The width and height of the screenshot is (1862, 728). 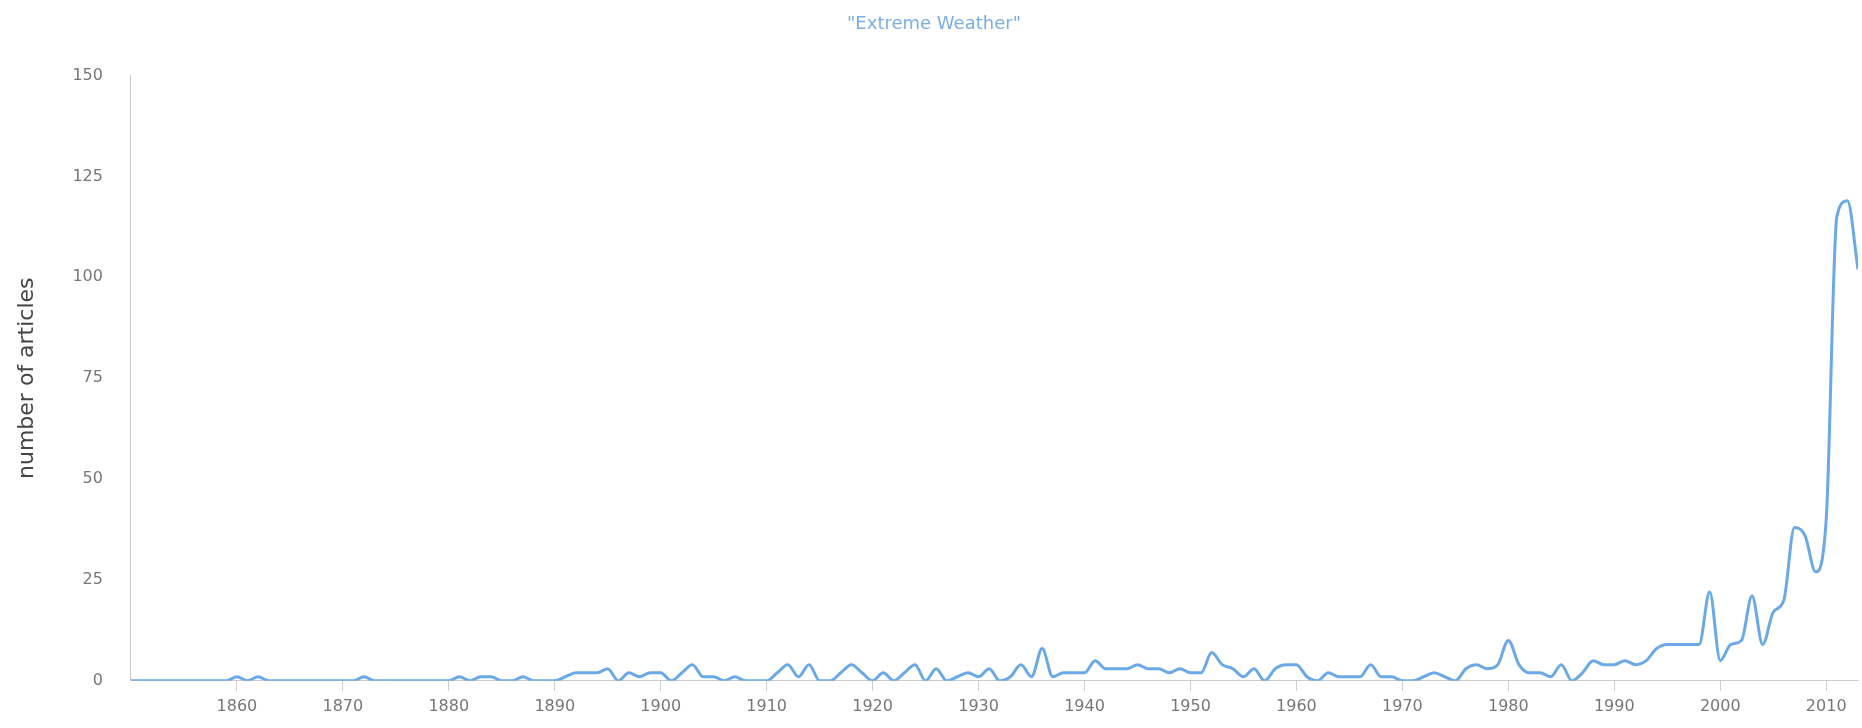 What do you see at coordinates (92, 377) in the screenshot?
I see `y-tick-label: 75` at bounding box center [92, 377].